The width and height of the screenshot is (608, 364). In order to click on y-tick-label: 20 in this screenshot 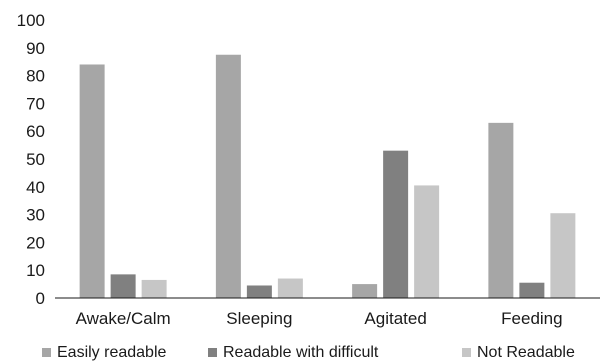, I will do `click(35, 242)`.